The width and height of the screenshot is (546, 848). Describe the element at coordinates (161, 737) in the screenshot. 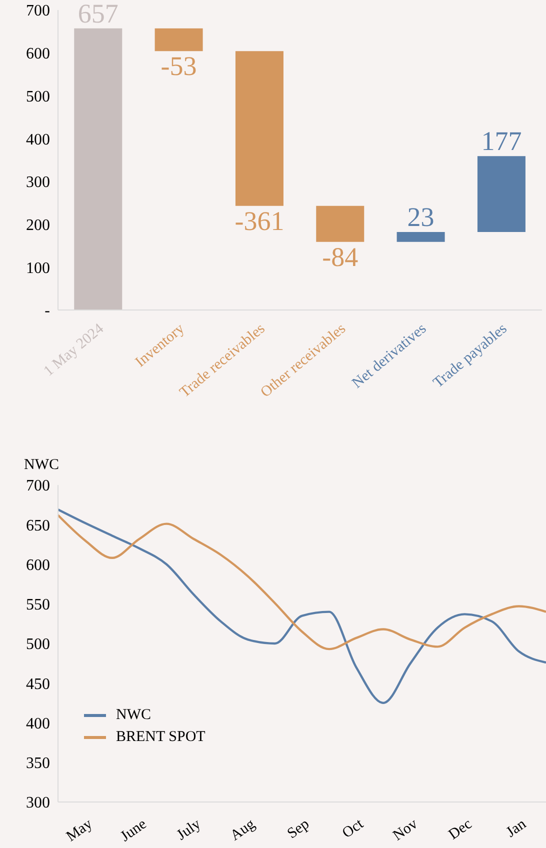

I see `legend-label: BRENT SPOT` at that location.